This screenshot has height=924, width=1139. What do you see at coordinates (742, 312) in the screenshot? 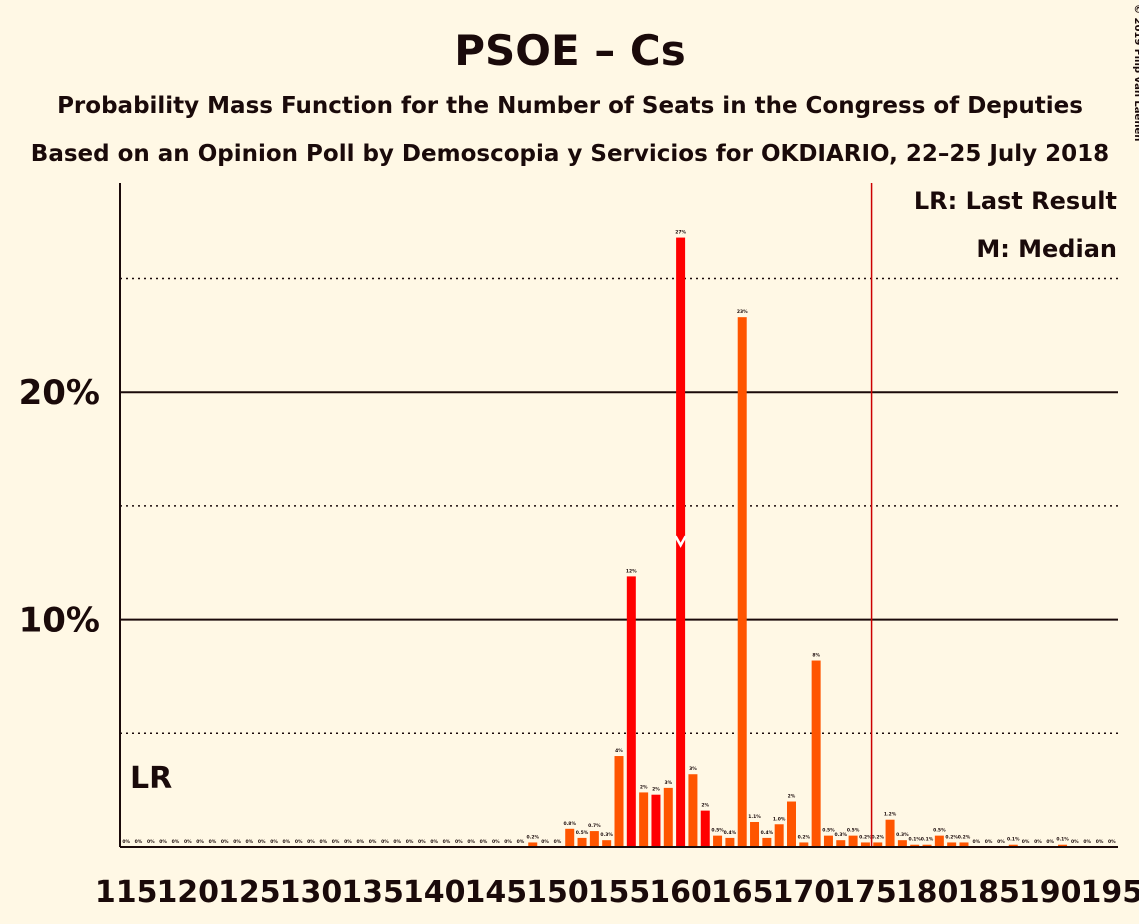
I see `data-label: 23%` at bounding box center [742, 312].